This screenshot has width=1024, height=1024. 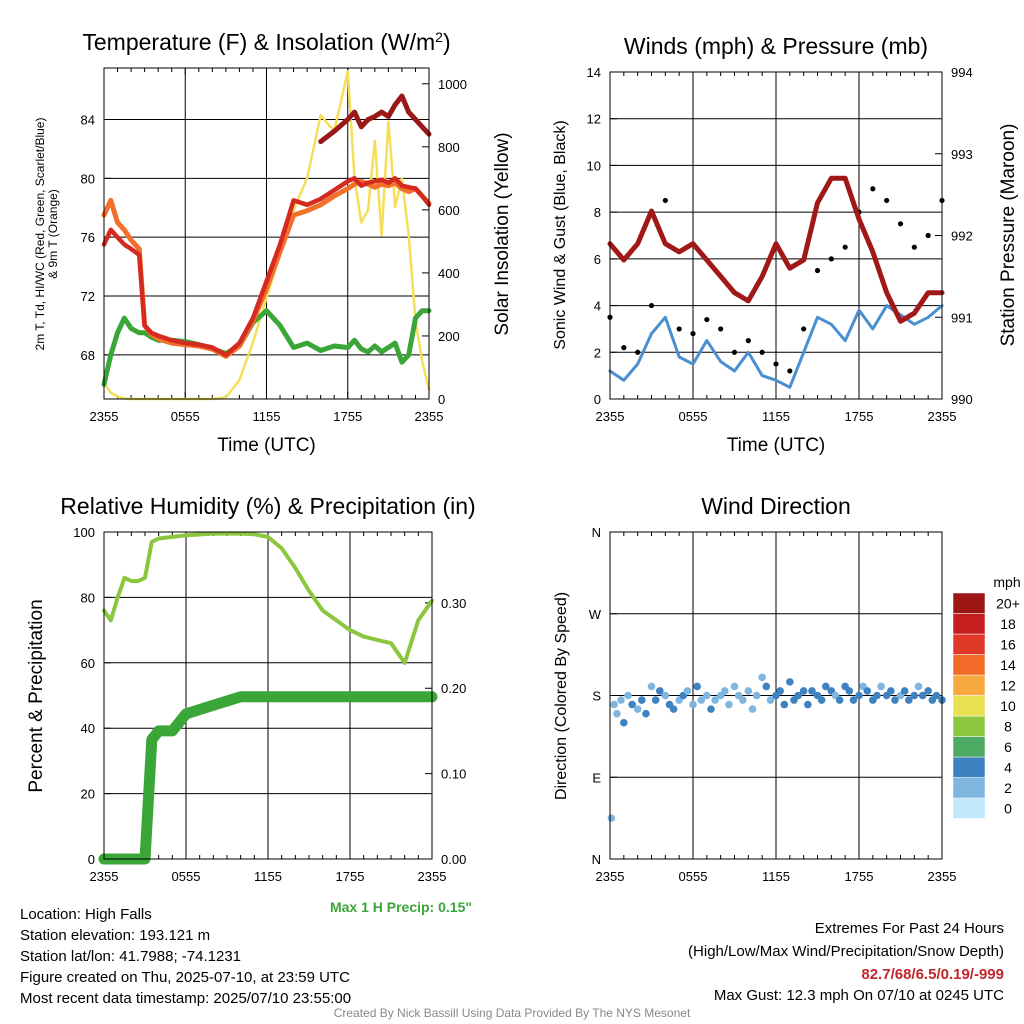 What do you see at coordinates (449, 210) in the screenshot?
I see `y-tick-label-right: 600` at bounding box center [449, 210].